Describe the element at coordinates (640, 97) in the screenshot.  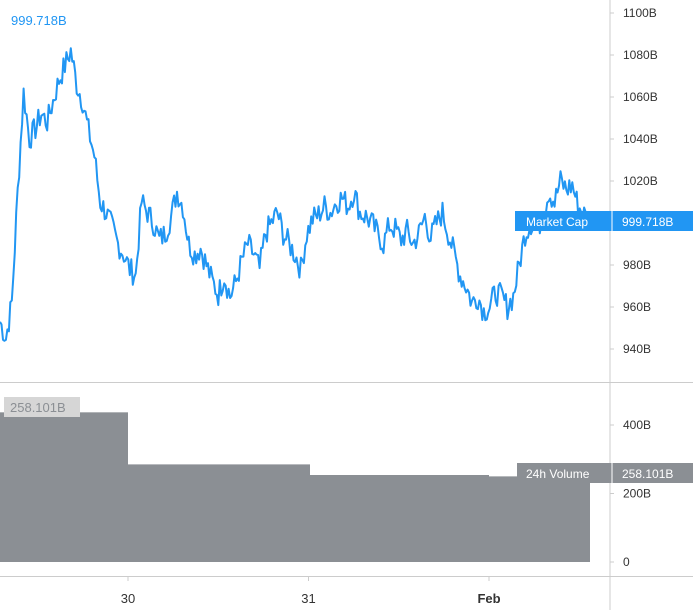
I see `price-tick-label: 1060B` at that location.